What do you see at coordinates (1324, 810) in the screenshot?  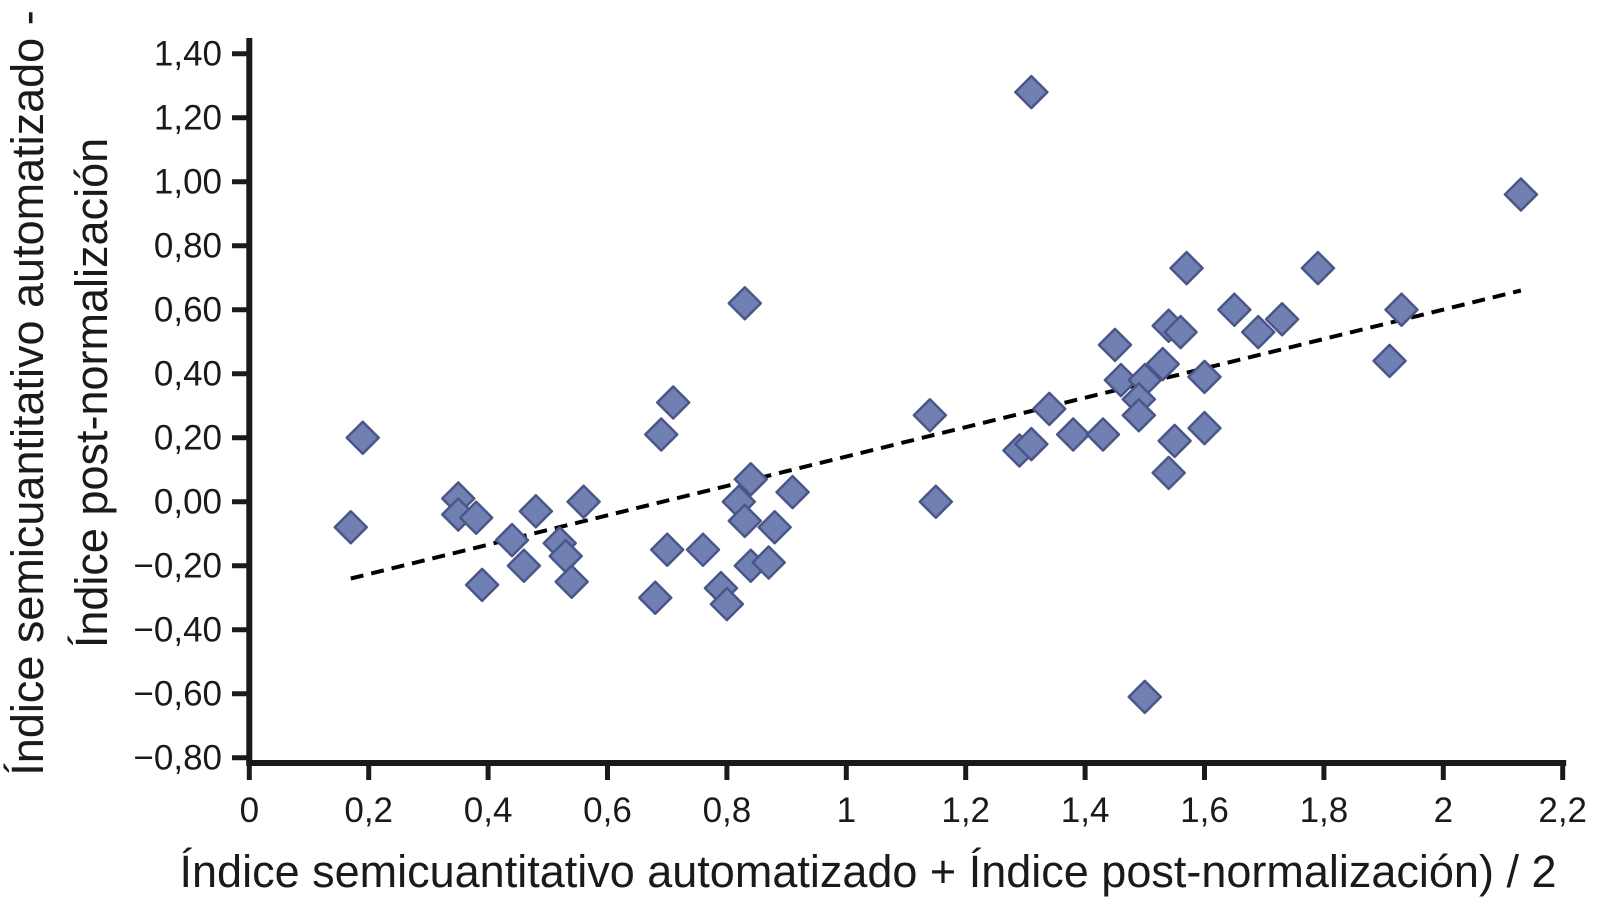 I see `x-tick-label: 1,8` at bounding box center [1324, 810].